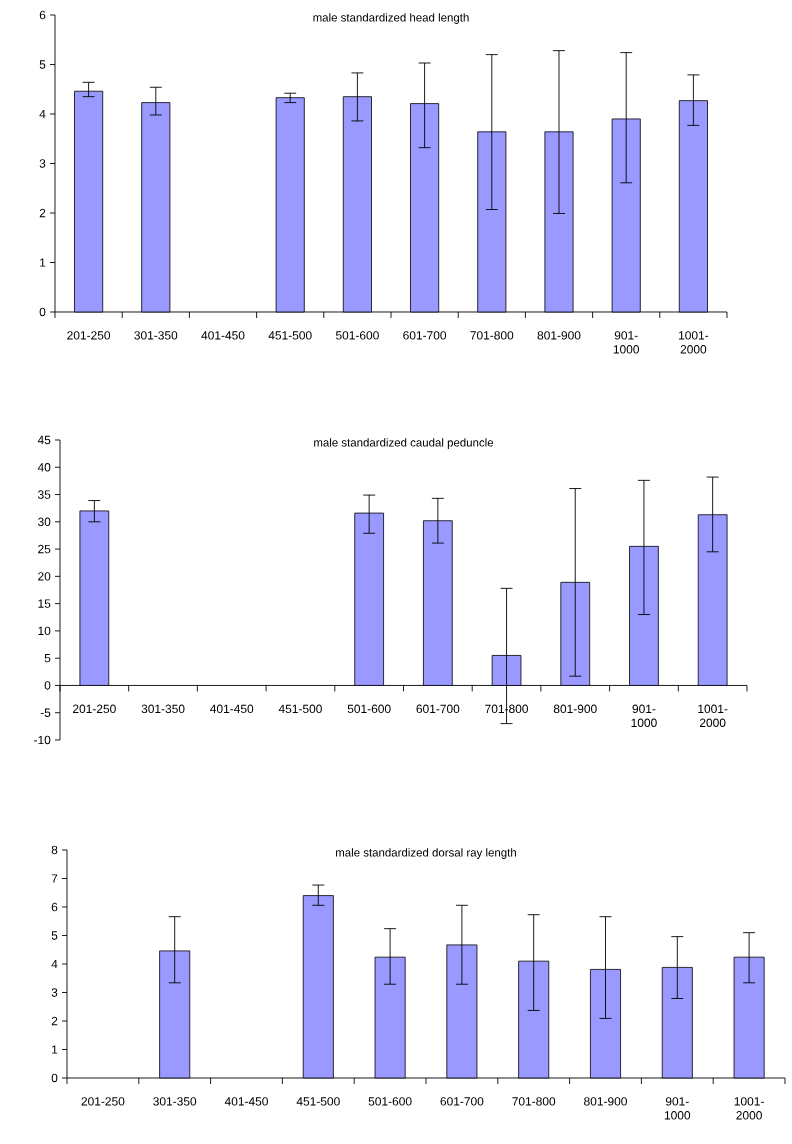 The width and height of the screenshot is (792, 1144). What do you see at coordinates (45, 712) in the screenshot?
I see `y-tick-label: -5` at bounding box center [45, 712].